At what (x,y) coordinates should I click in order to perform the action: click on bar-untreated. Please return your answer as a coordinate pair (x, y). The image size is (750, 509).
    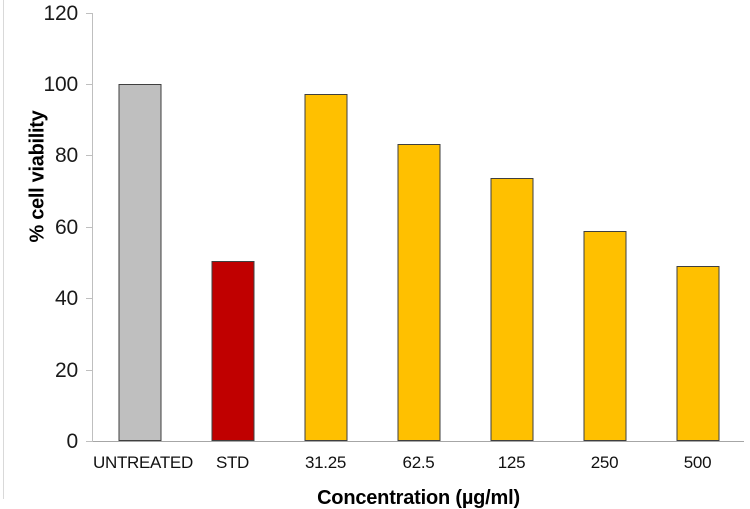
    Looking at the image, I should click on (139, 262).